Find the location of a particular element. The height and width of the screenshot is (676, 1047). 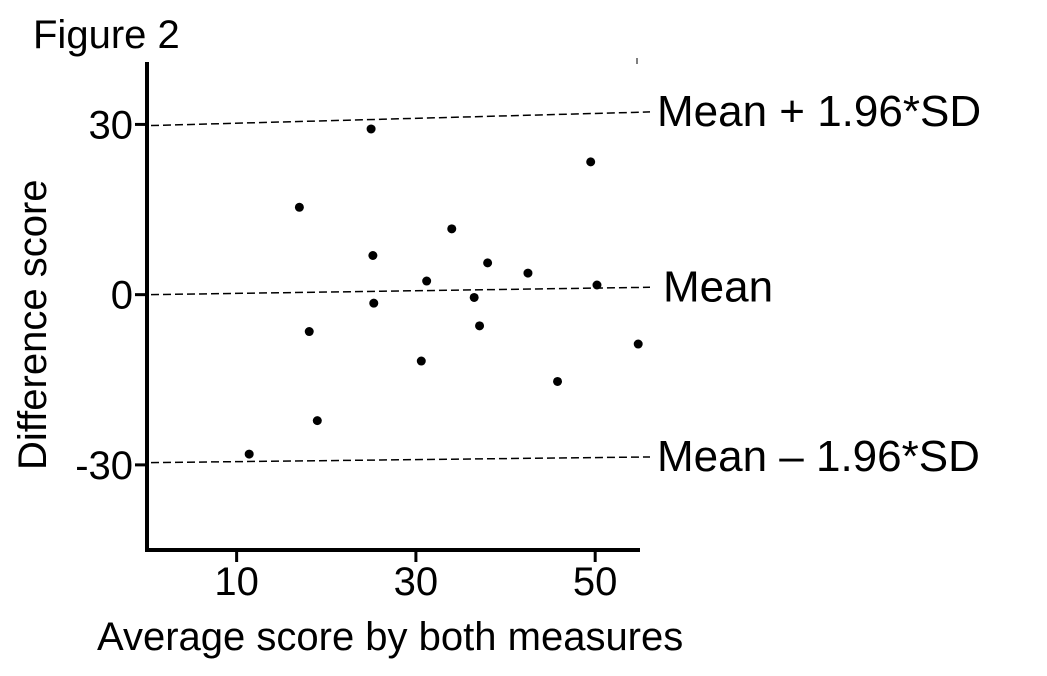

reference-line-label-1: Mean + 1.96*SD is located at coordinates (819, 111).